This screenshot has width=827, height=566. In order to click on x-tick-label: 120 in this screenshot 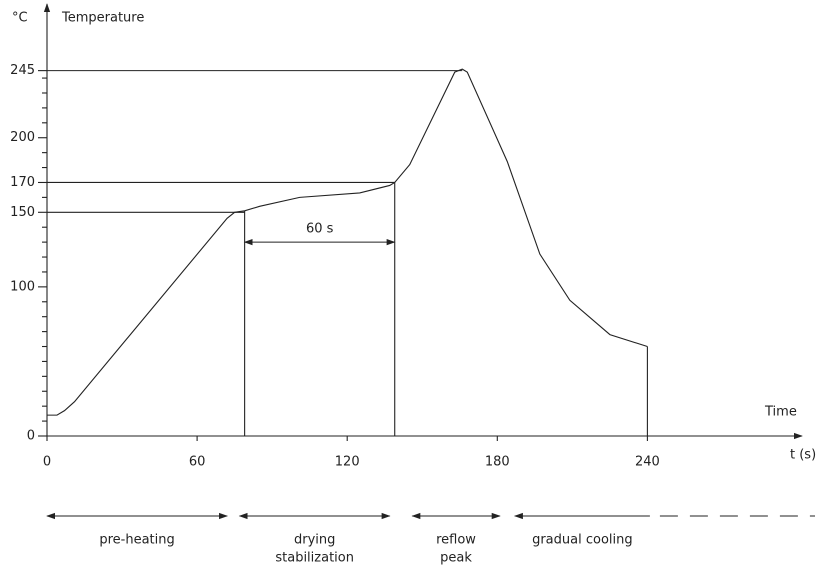, I will do `click(347, 462)`.